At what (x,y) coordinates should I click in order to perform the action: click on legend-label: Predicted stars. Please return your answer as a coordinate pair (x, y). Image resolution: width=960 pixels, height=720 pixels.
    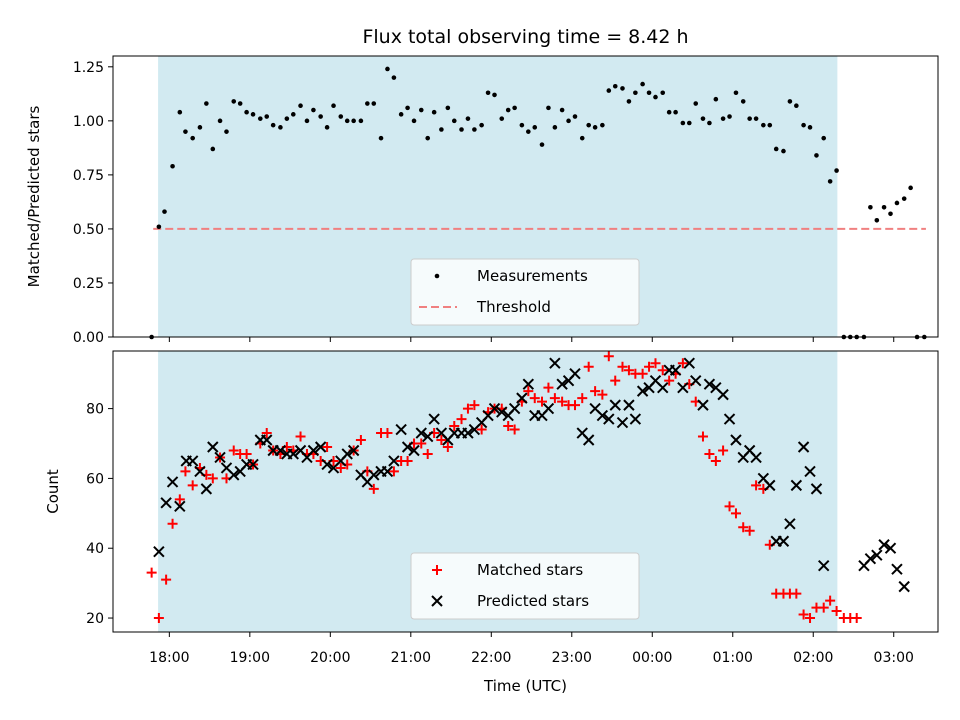
    Looking at the image, I should click on (533, 601).